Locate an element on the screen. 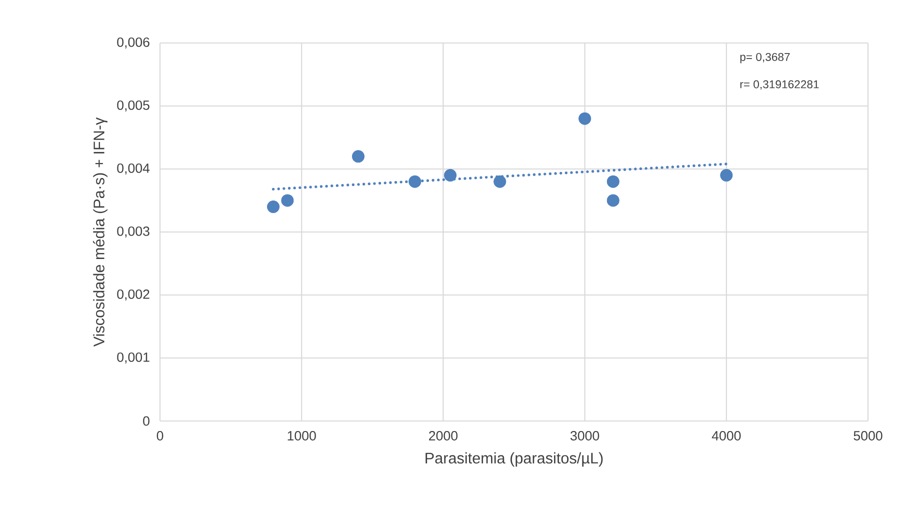 The image size is (910, 530). x-tick-label: 0 is located at coordinates (160, 435).